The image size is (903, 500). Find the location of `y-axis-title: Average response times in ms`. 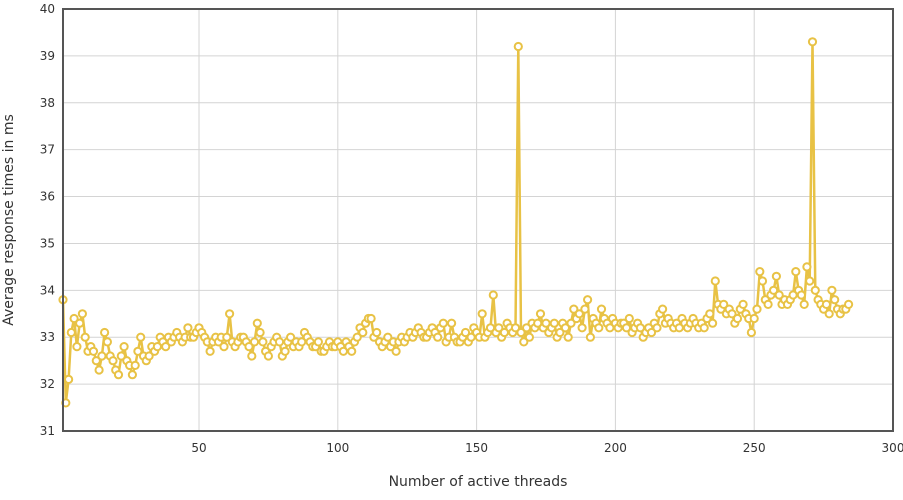

y-axis-title: Average response times in ms is located at coordinates (9, 220).